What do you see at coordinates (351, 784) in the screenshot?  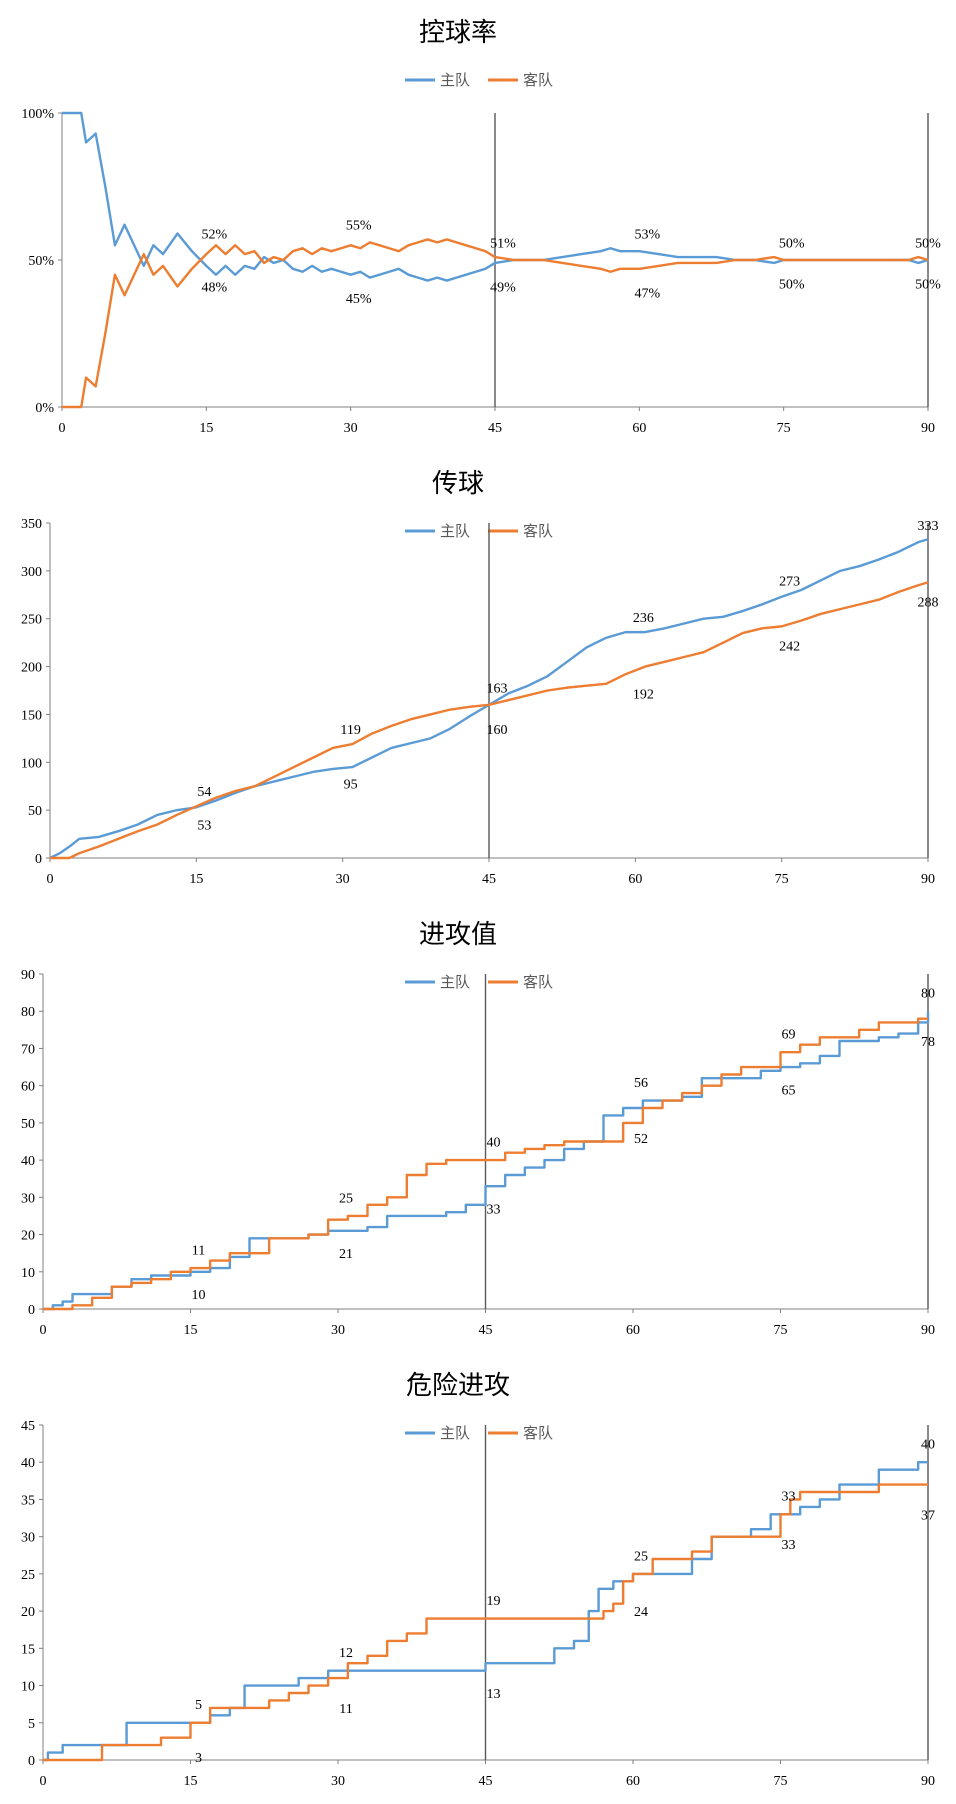 I see `data-label: 95` at bounding box center [351, 784].